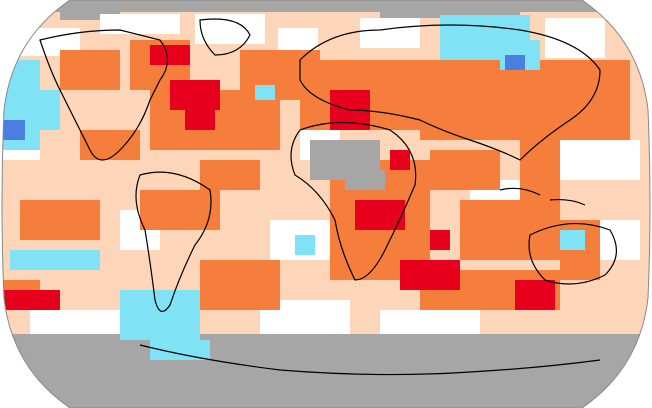  I want to click on coastline-antarctica, so click(370, 360).